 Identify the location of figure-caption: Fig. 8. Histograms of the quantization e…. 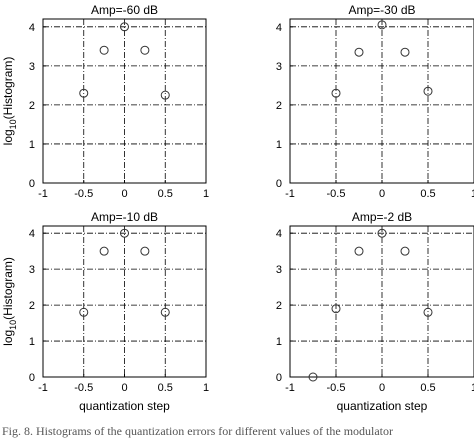
(198, 431).